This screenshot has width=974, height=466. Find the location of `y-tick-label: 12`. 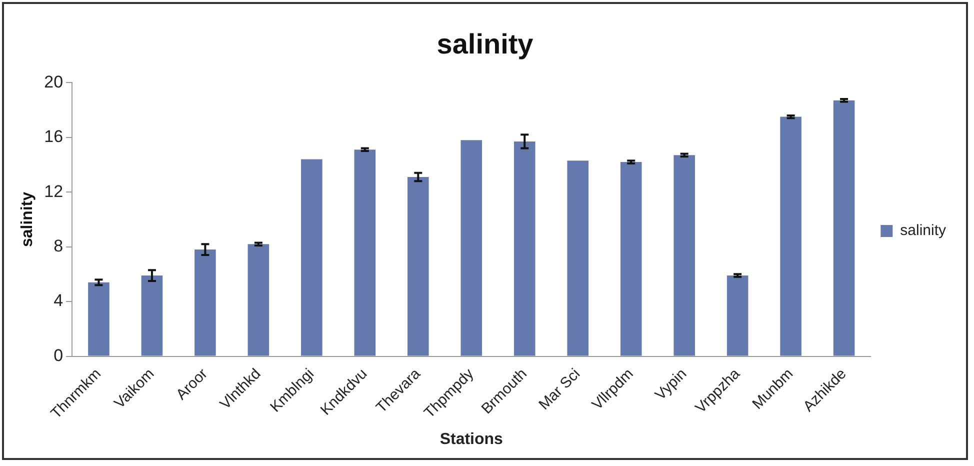

y-tick-label: 12 is located at coordinates (54, 191).